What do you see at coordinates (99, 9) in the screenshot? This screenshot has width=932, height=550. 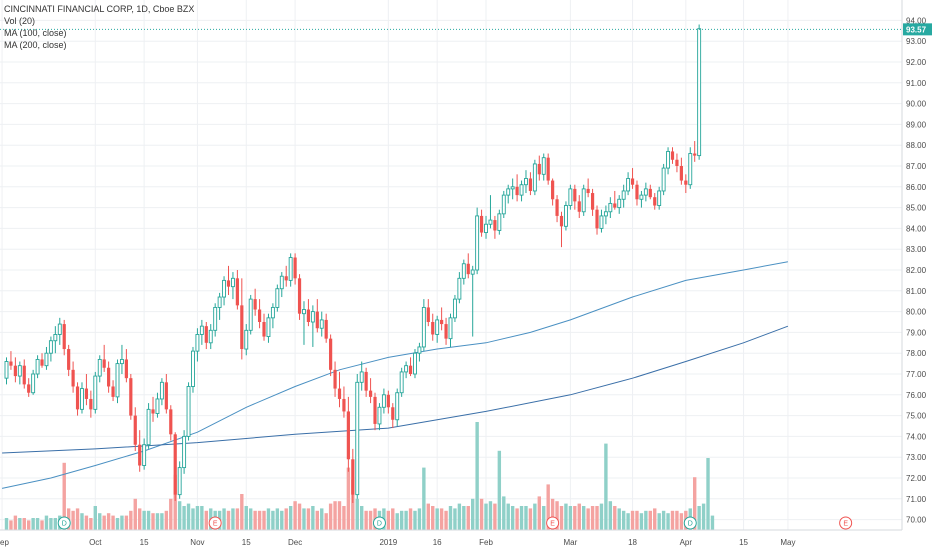 I see `legend-symbol: CINCINNATI FINANCIAL CORP, 1D, Cboe BZX` at bounding box center [99, 9].